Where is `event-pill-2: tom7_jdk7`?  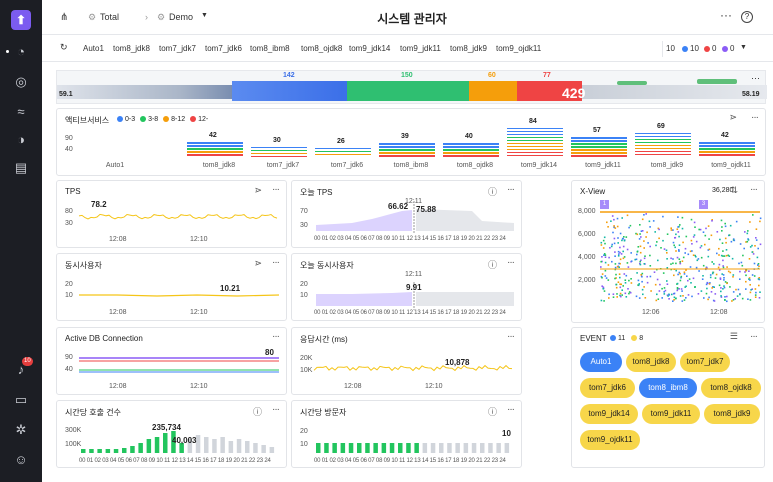
event-pill-2: tom7_jdk7 is located at coordinates (705, 362).